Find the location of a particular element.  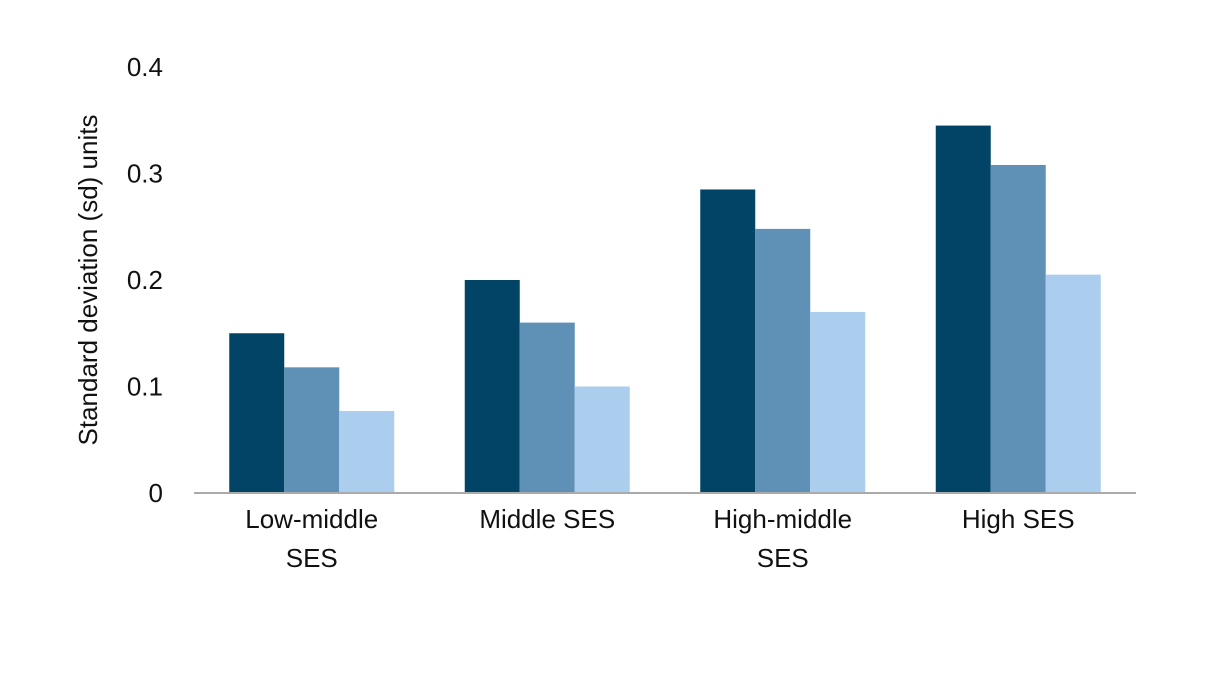

x-category-label: High SES is located at coordinates (1018, 519).